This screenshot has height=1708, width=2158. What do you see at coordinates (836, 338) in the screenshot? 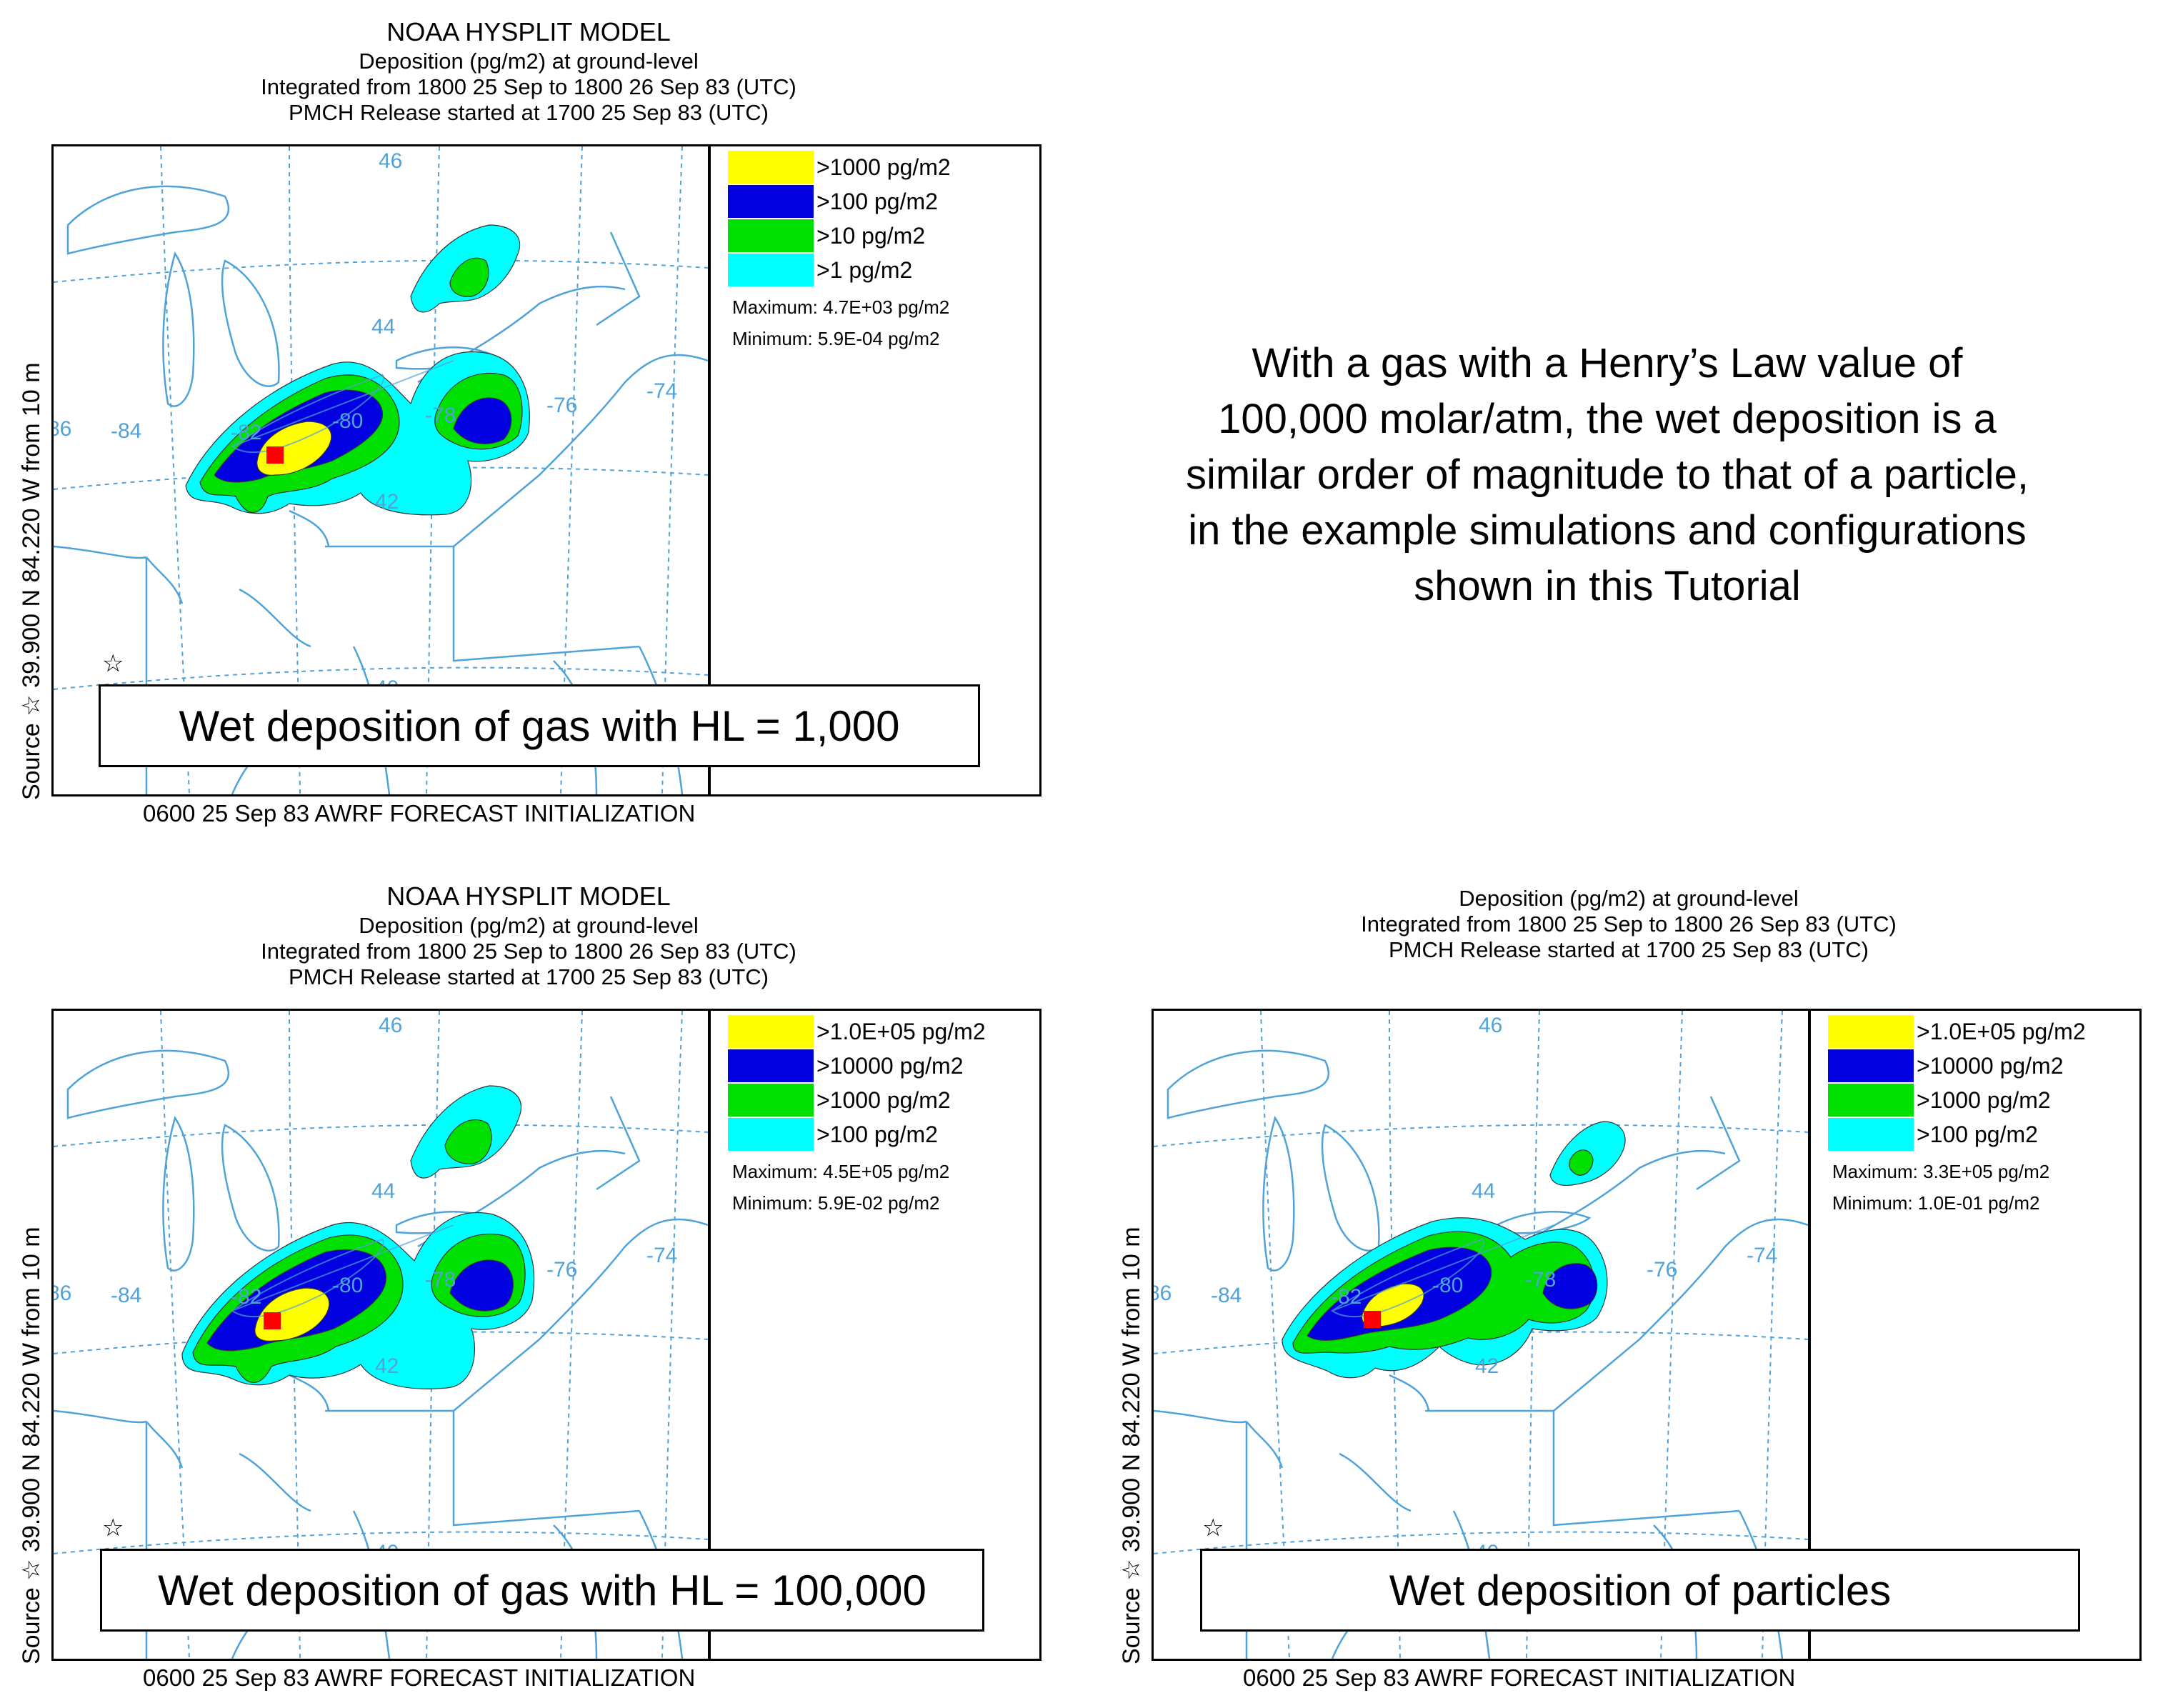
I see `minimum-value: Minimum: 5.9E-04 pg/m2` at bounding box center [836, 338].